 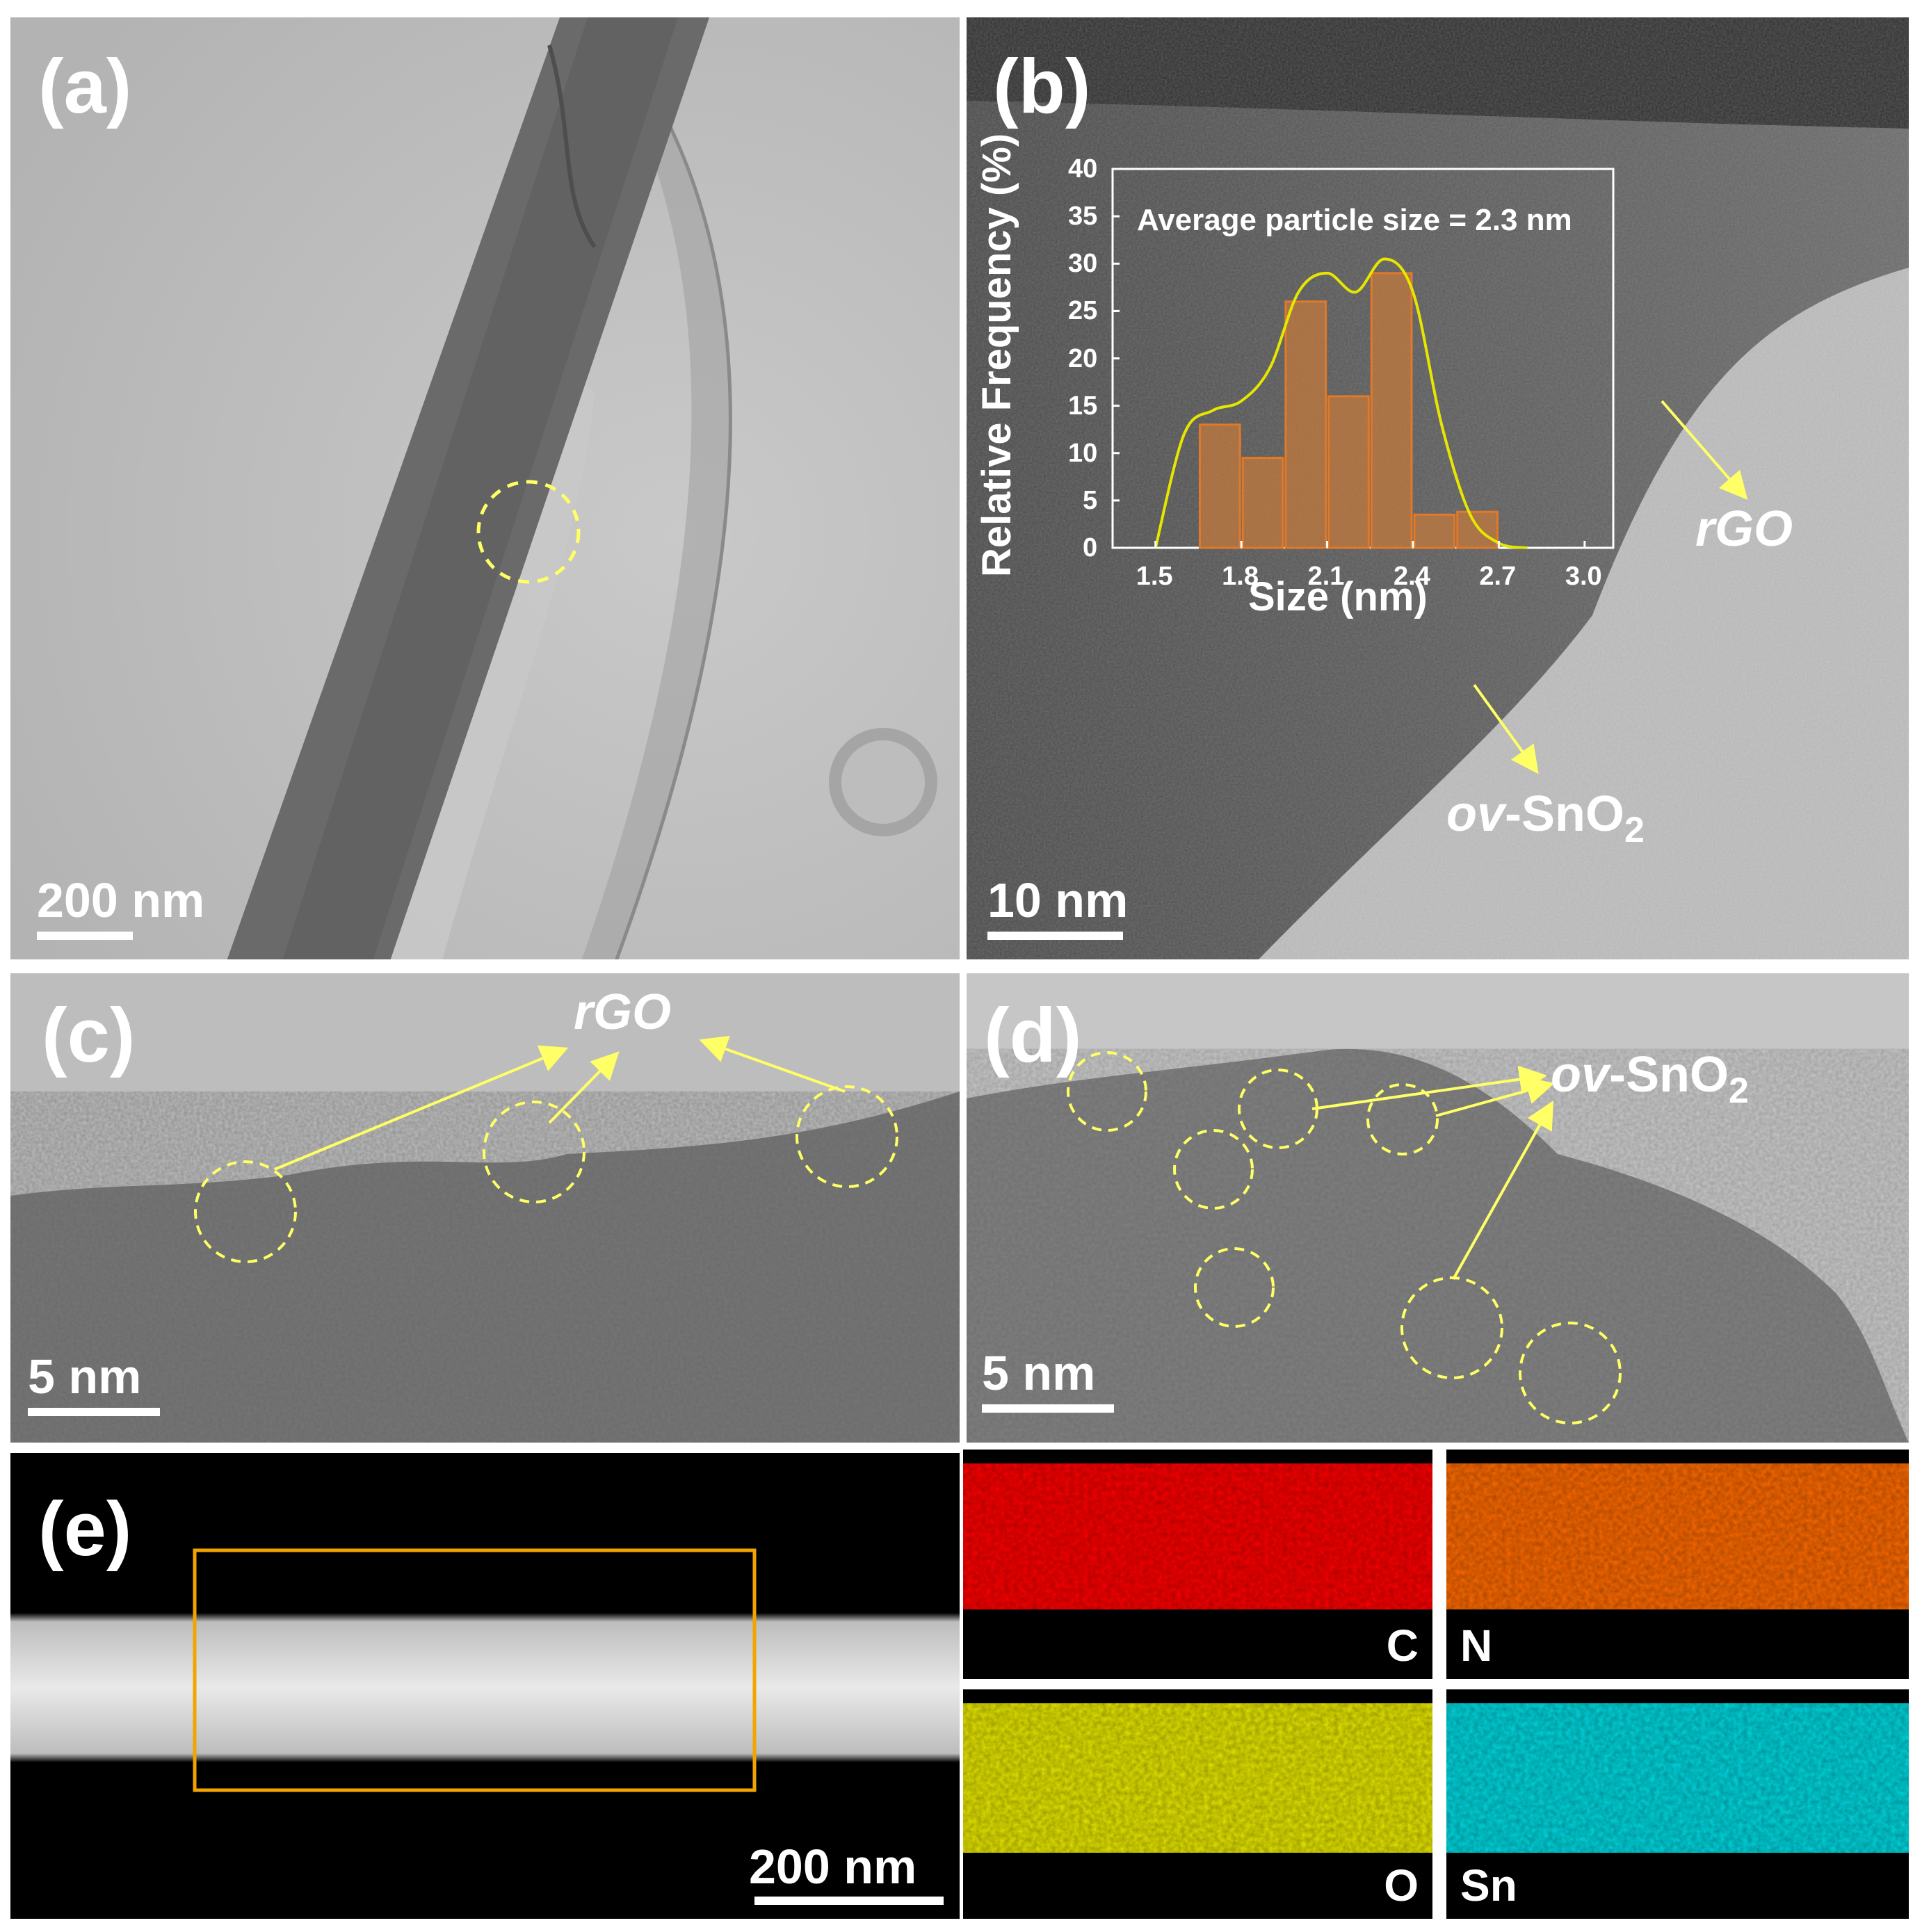 I want to click on x-tick-label: 2.1, so click(x=1326, y=576).